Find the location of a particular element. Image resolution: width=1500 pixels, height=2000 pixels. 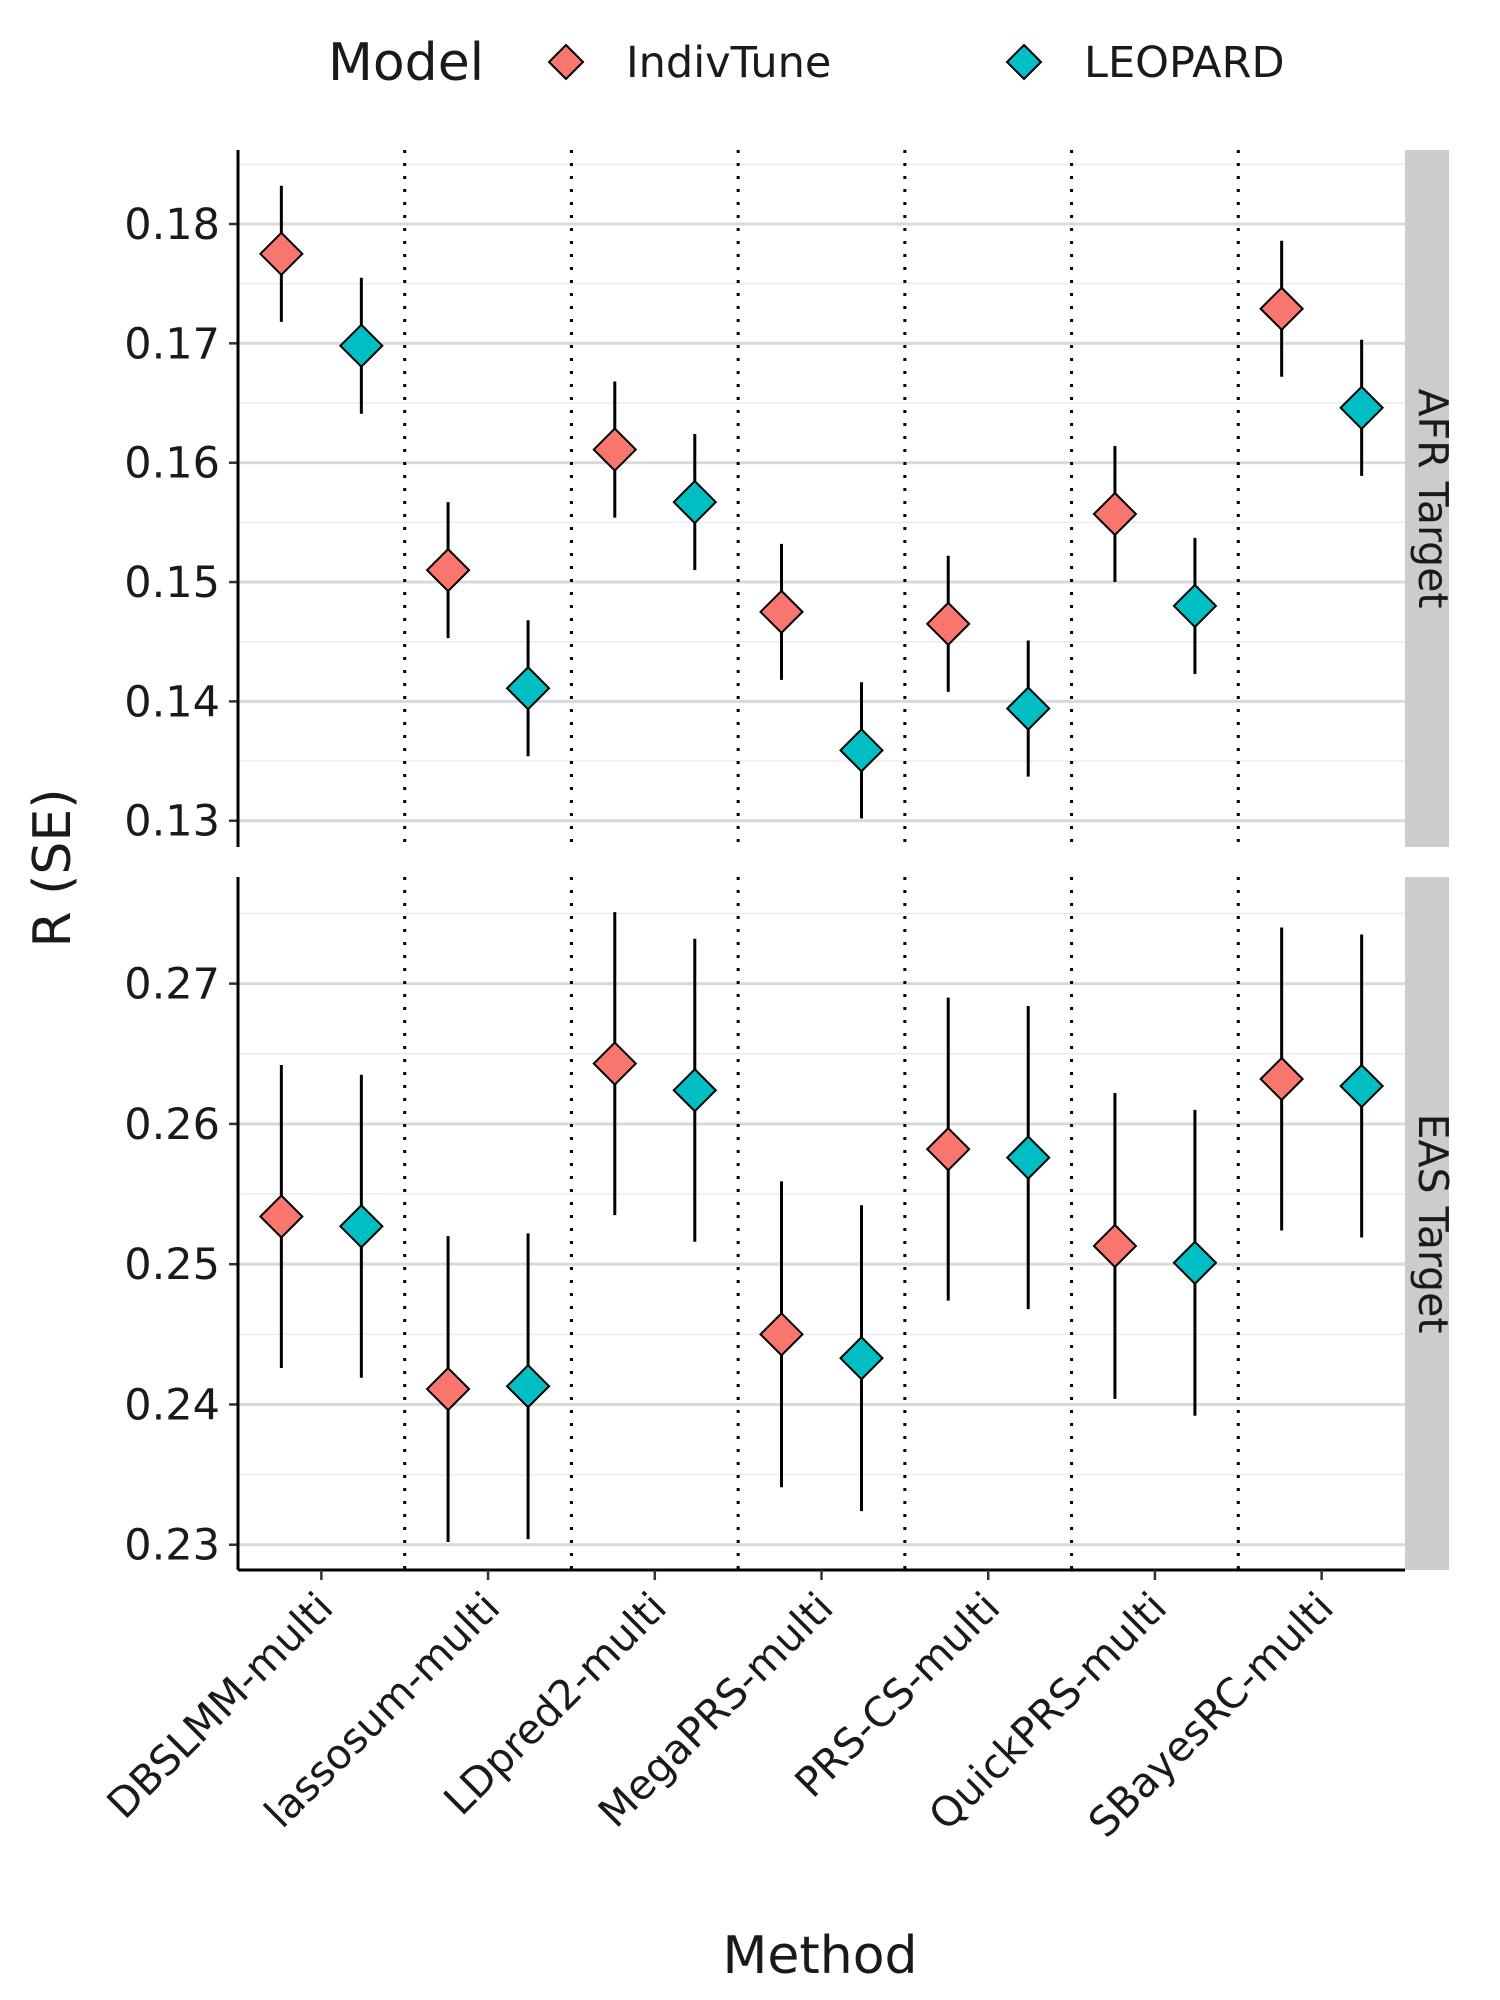

y-tick-label: 0.26 is located at coordinates (172, 1125).